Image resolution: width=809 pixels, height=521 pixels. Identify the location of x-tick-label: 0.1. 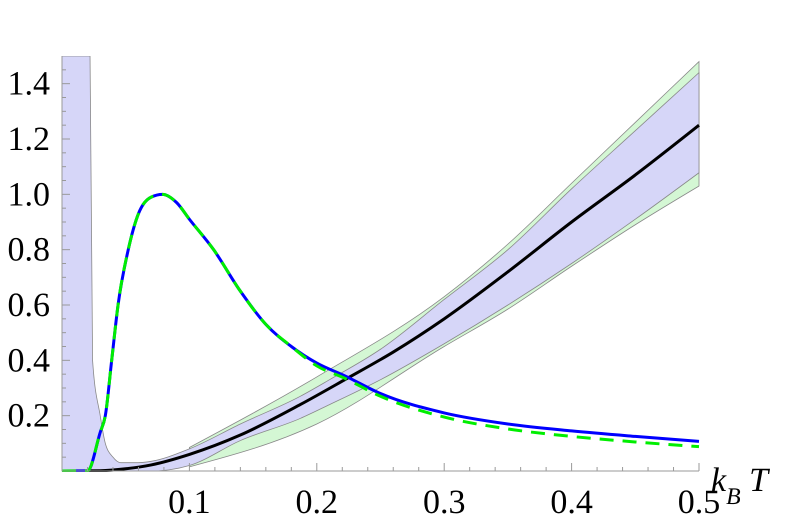
(189, 502).